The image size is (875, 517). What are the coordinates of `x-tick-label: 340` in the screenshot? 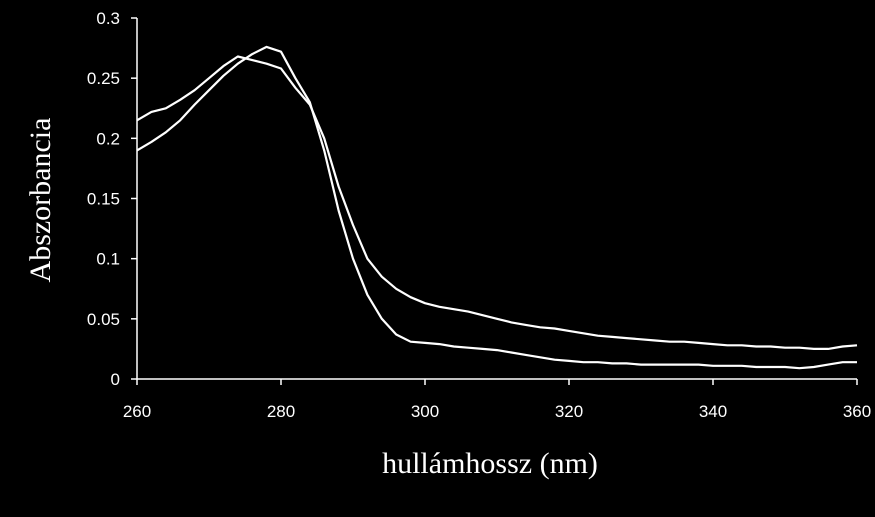 It's located at (713, 411).